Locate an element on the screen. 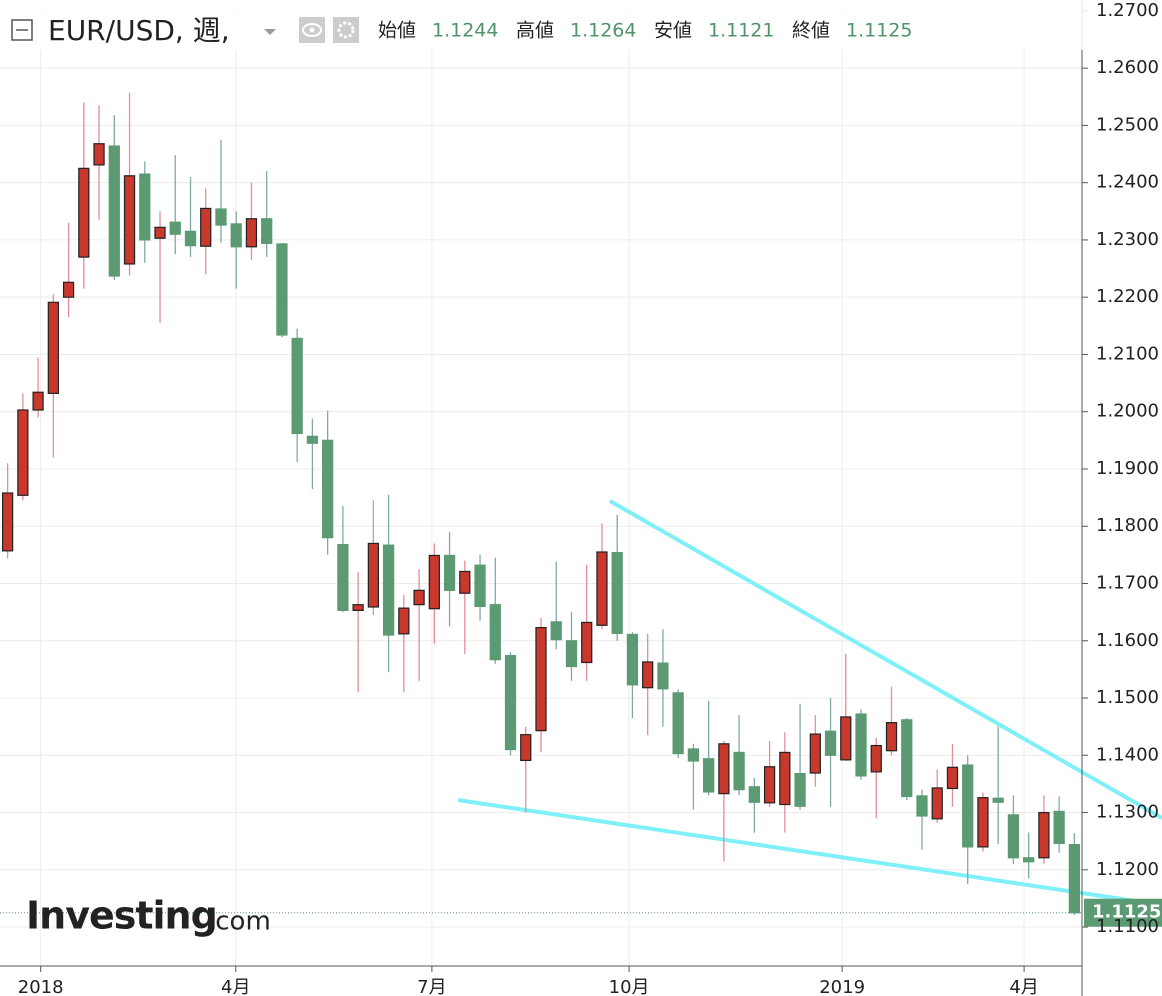 The height and width of the screenshot is (996, 1162). settings-icon is located at coordinates (346, 30).